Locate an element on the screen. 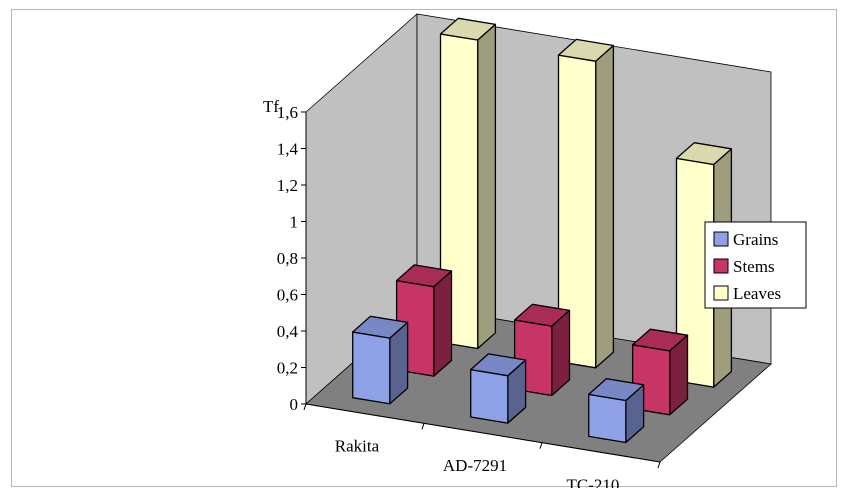  legend-label-leaves: Leaves is located at coordinates (757, 293).